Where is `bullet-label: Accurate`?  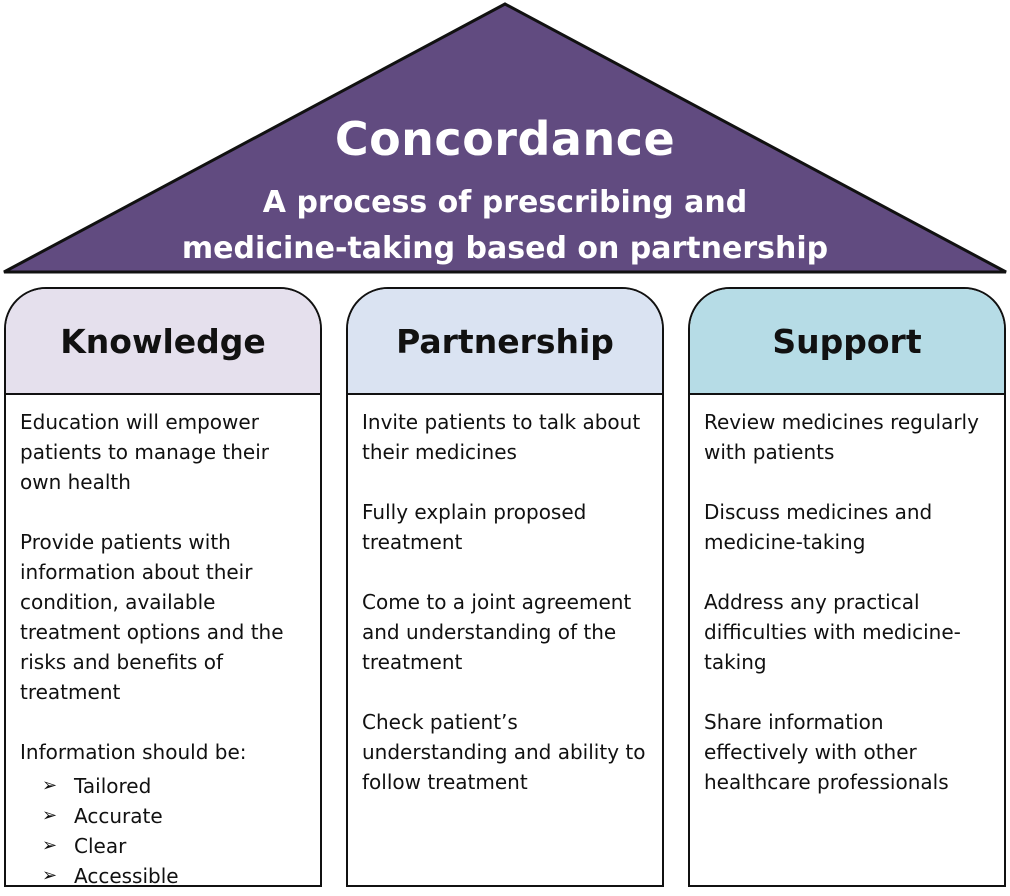 bullet-label: Accurate is located at coordinates (118, 816).